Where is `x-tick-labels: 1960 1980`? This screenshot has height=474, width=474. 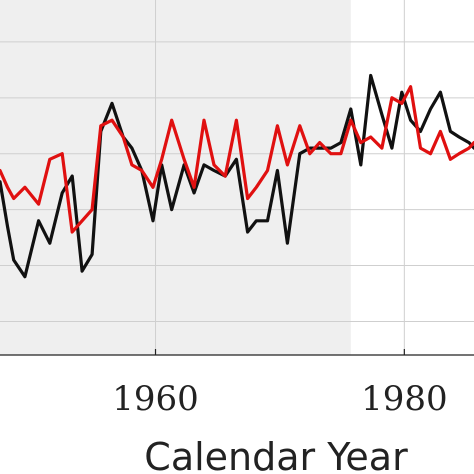
x-tick-labels: 1960 1980 is located at coordinates (279, 399).